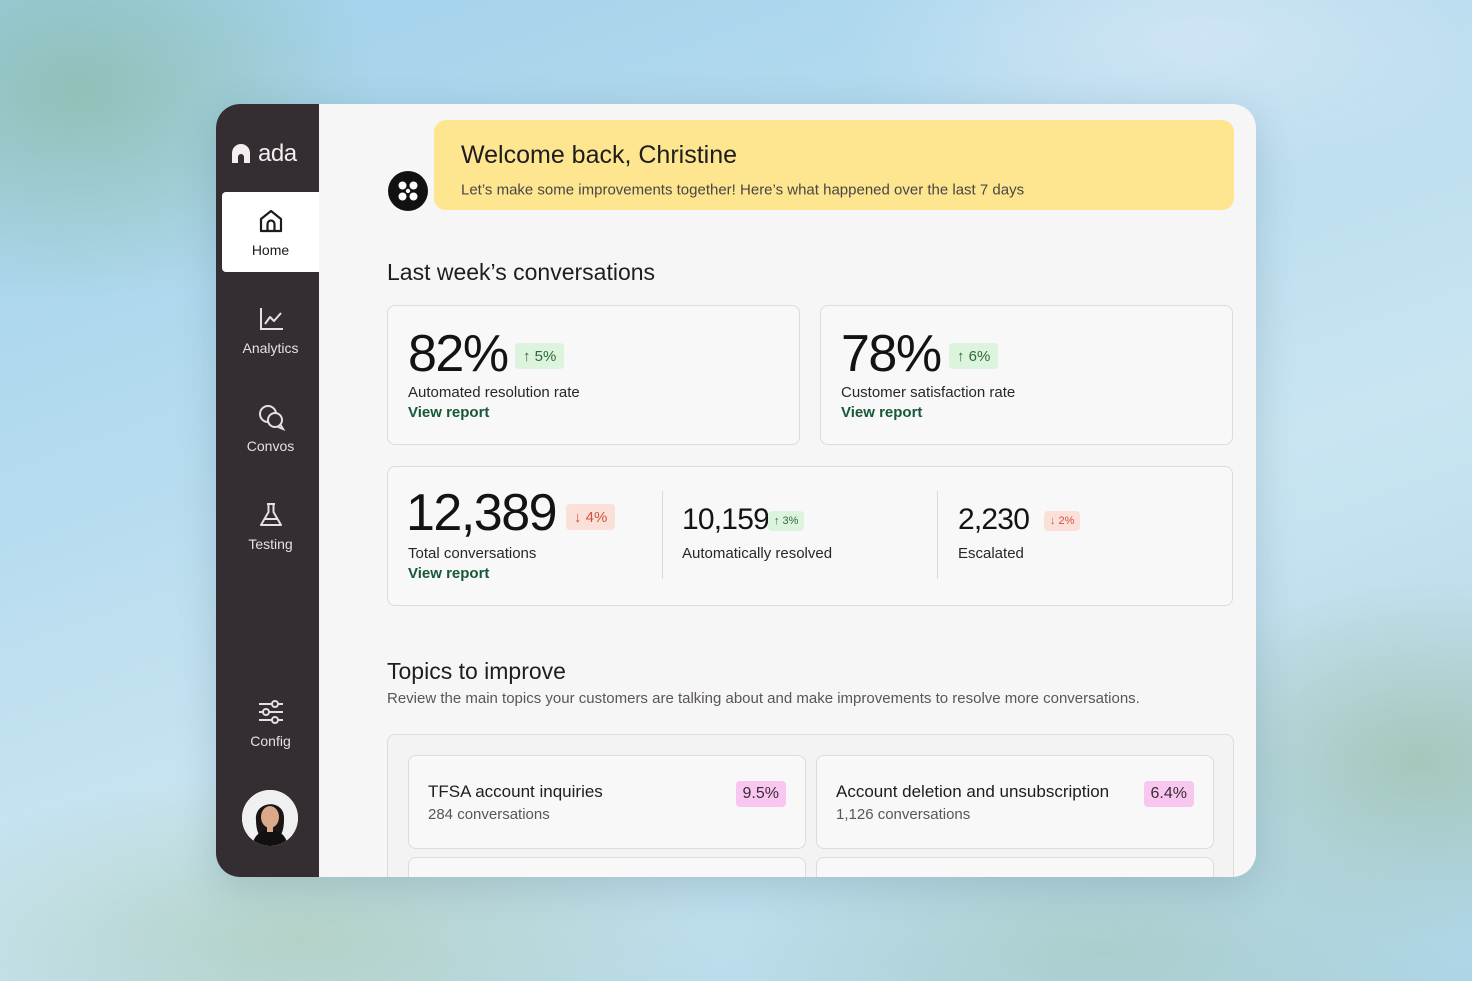  I want to click on sidebar-item-home: Home, so click(270, 232).